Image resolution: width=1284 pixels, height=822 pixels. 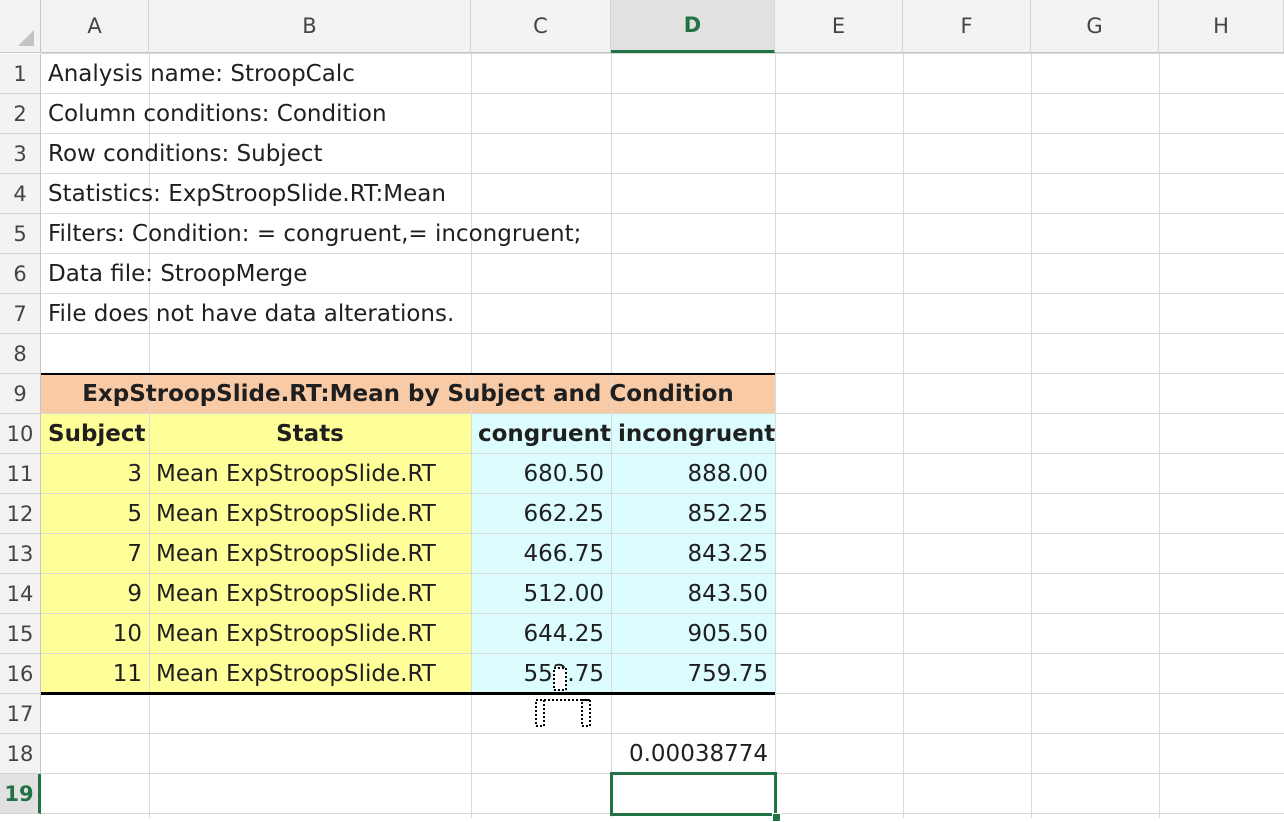 What do you see at coordinates (97, 434) in the screenshot?
I see `header-subject: Subject` at bounding box center [97, 434].